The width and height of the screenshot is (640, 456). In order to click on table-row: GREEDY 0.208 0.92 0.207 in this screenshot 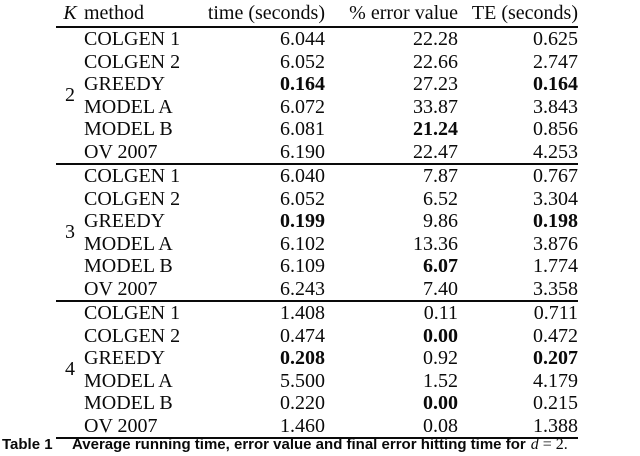, I will do `click(317, 358)`.